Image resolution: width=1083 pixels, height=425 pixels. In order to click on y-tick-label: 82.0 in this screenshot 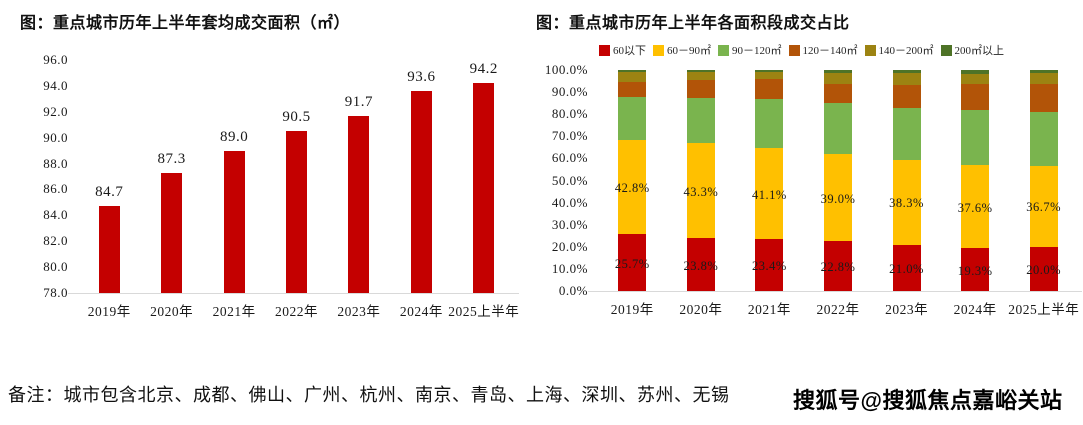, I will do `click(55, 241)`.